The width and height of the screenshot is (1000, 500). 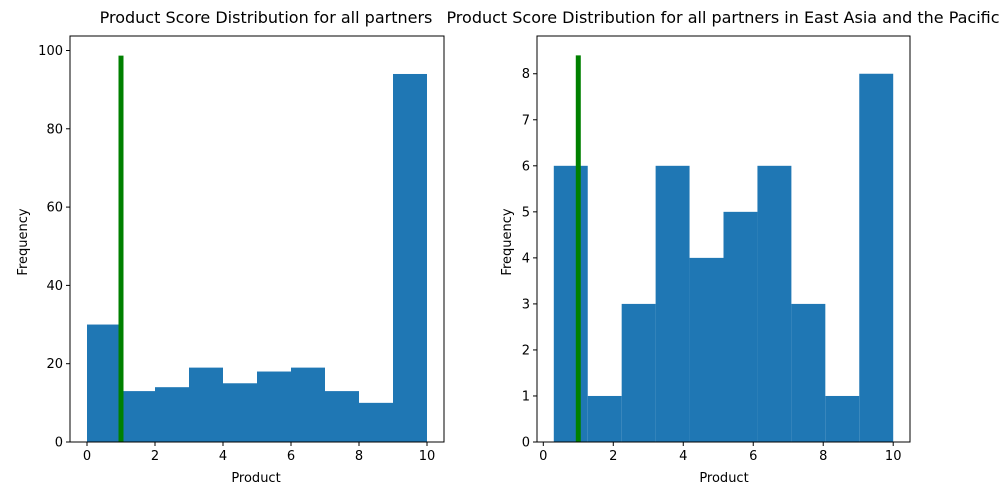 What do you see at coordinates (526, 304) in the screenshot?
I see `y-tick-label: 3` at bounding box center [526, 304].